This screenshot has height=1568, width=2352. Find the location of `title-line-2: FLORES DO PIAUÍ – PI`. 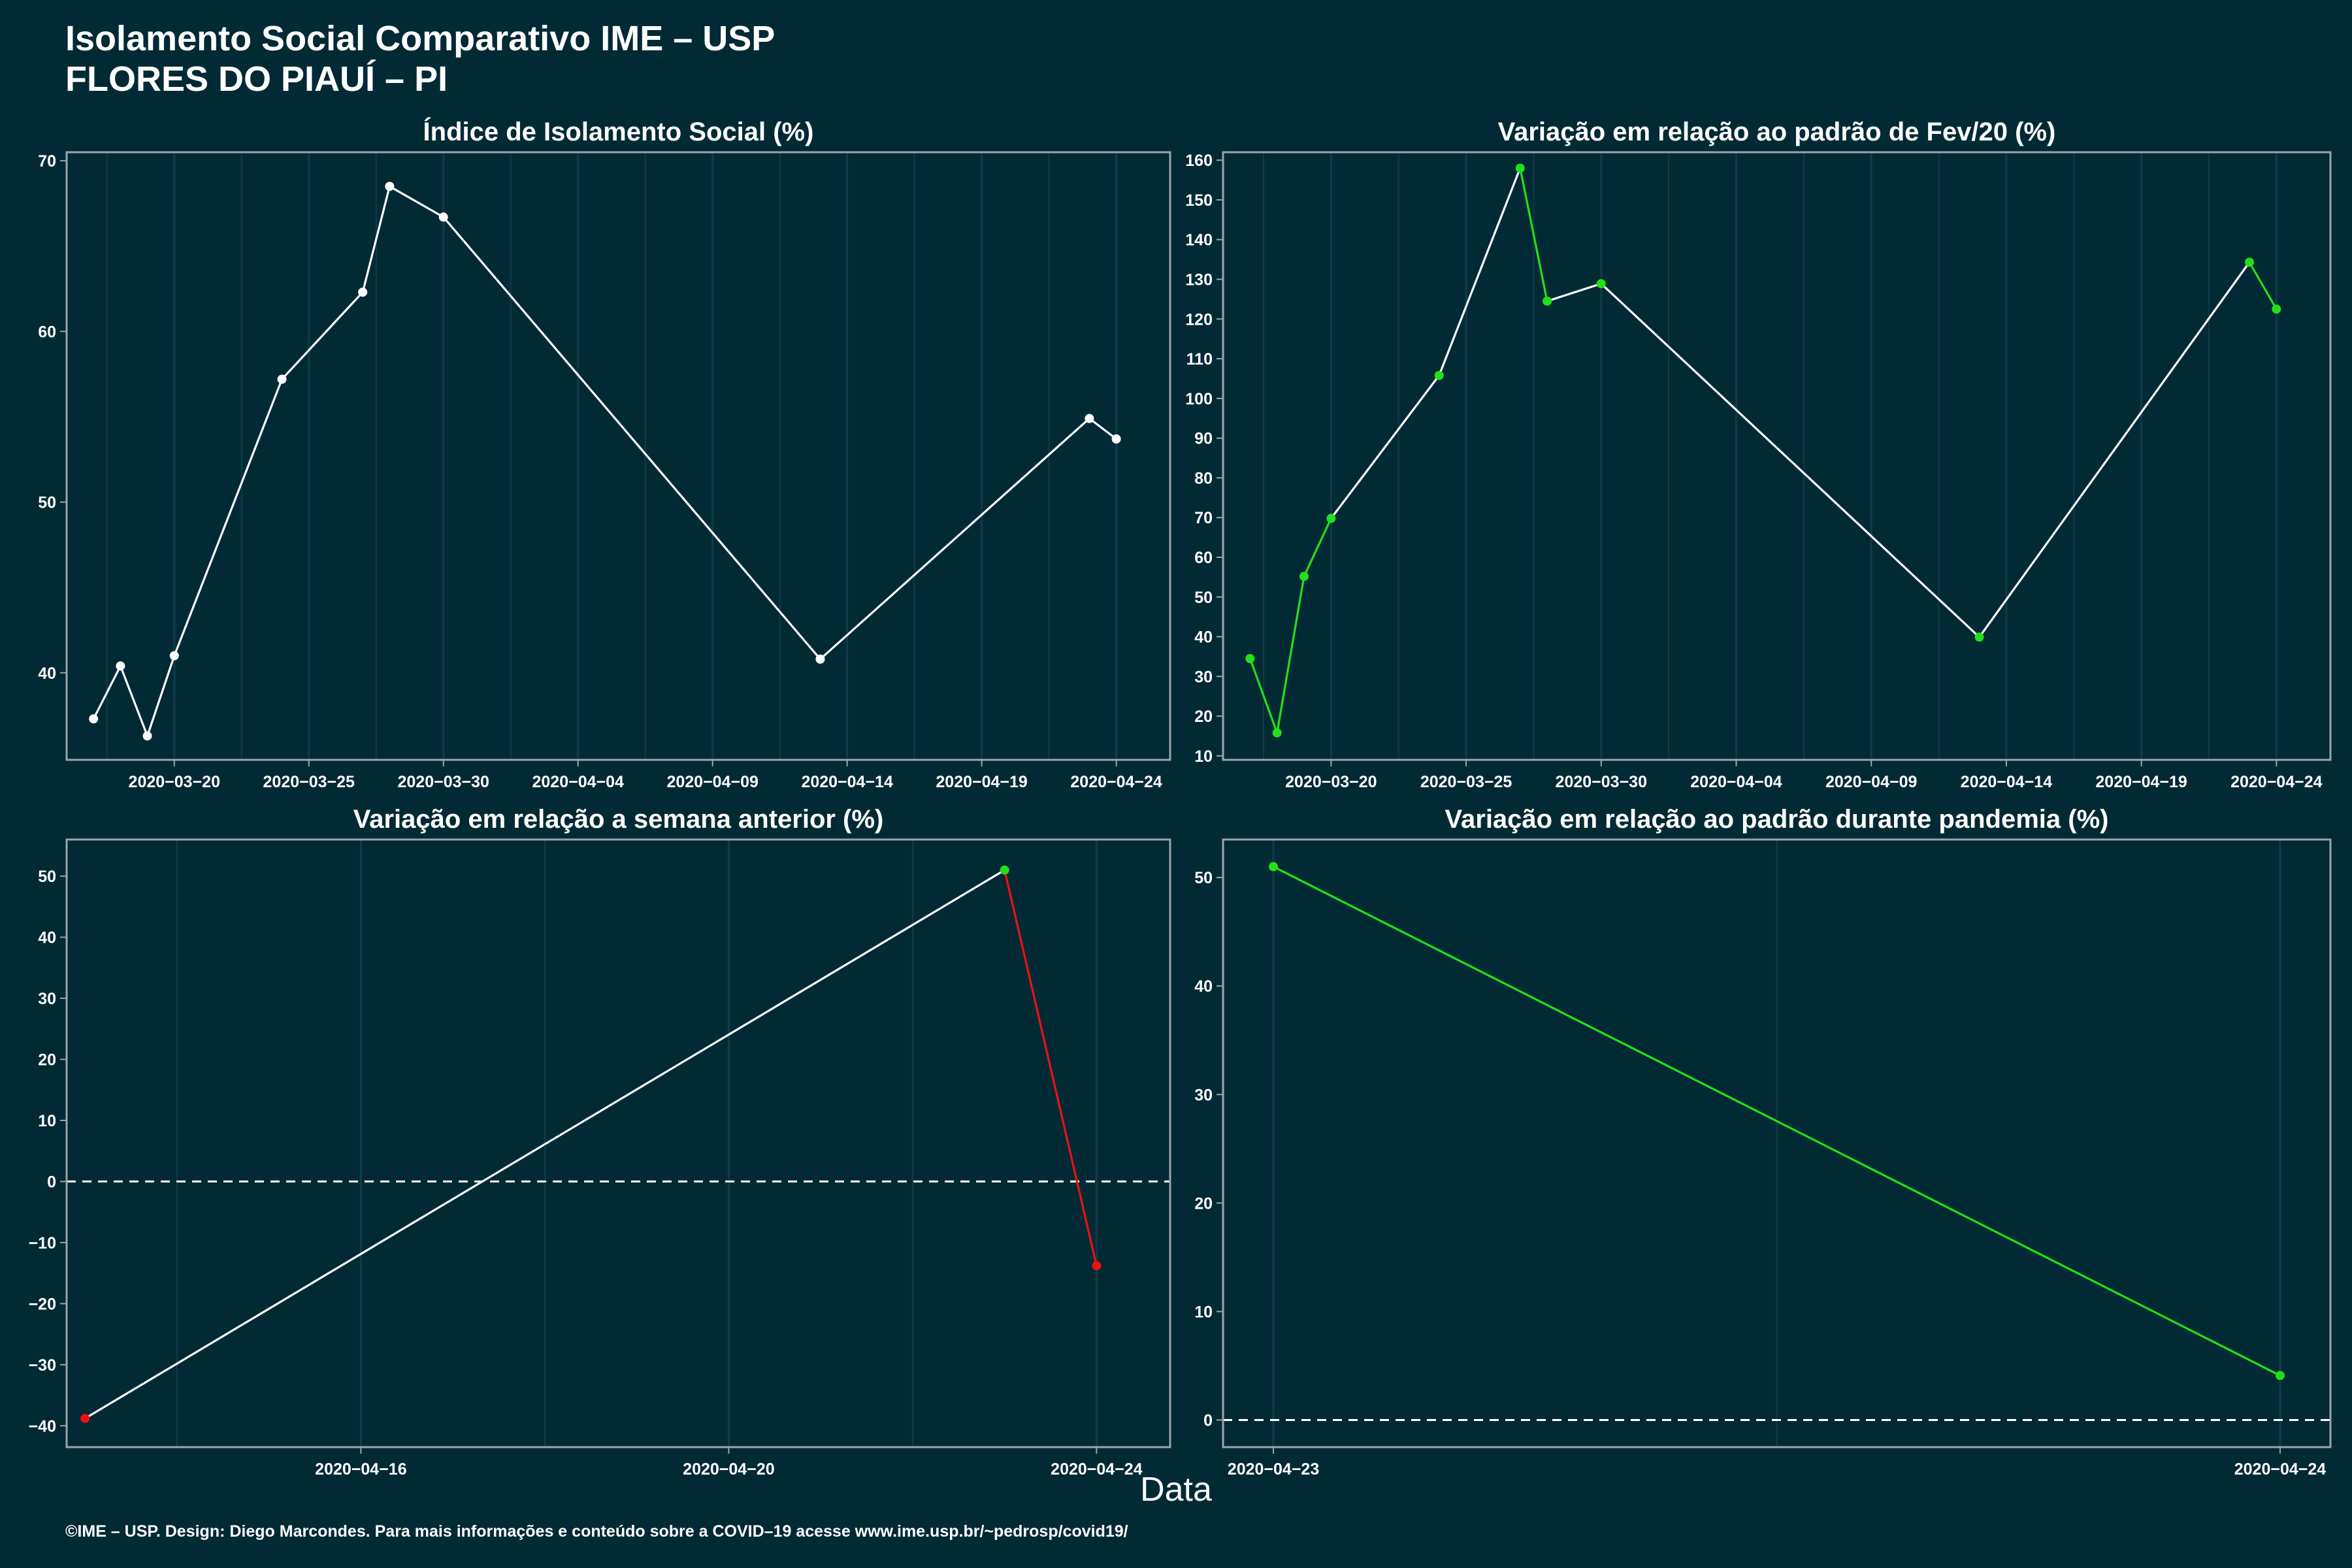

title-line-2: FLORES DO PIAUÍ – PI is located at coordinates (256, 79).